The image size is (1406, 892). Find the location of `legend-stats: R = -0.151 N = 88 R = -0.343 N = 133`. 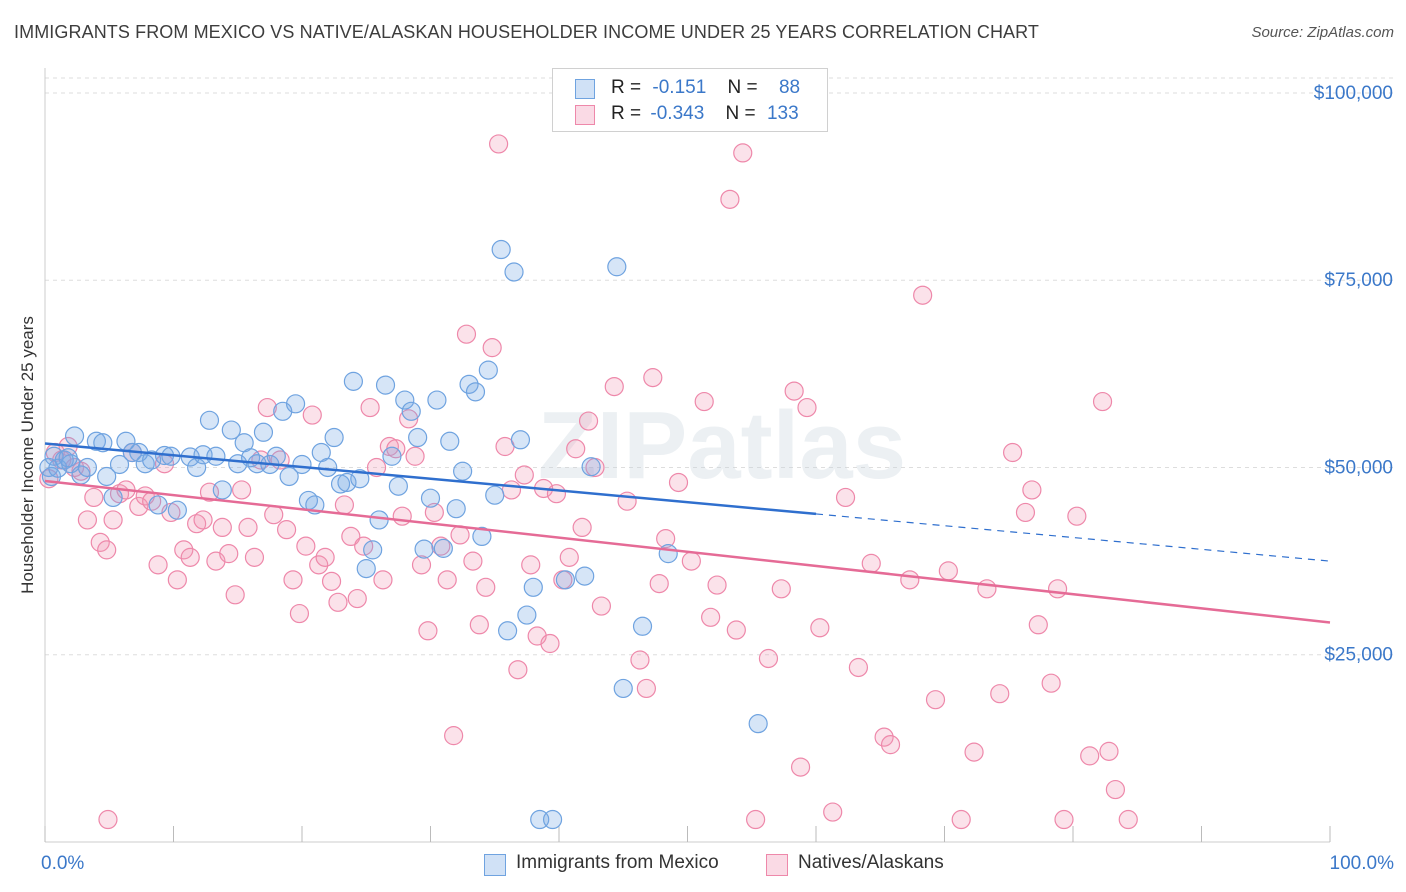

legend-stats: R = -0.151 N = 88 R = -0.343 N = 133 is located at coordinates (690, 100).